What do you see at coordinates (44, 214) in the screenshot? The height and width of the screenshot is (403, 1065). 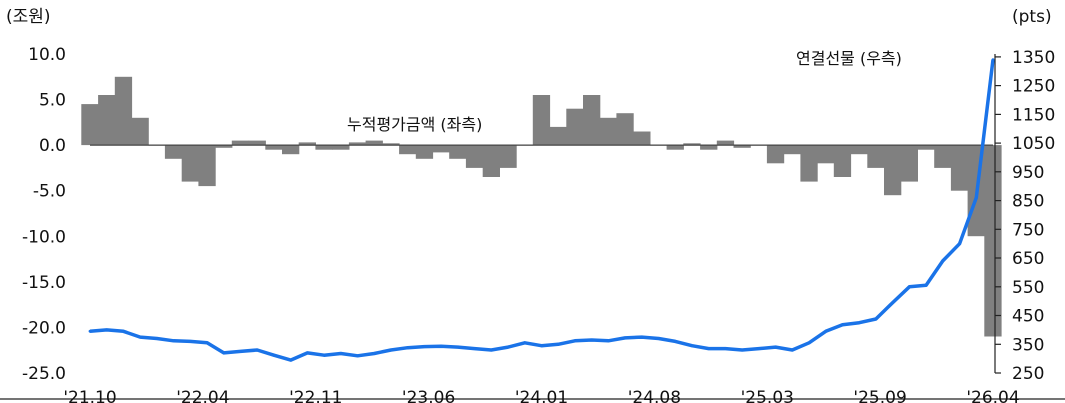 I see `left-axis-ticks: 10.0 5.0 0.0 -5.0 -10.0 -15.0 -20.0 -25.0` at bounding box center [44, 214].